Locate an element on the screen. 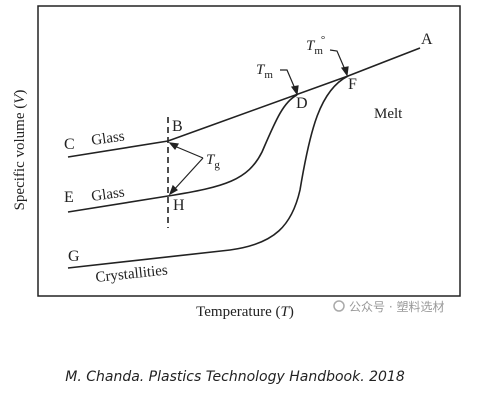 The image size is (484, 405). x-axis-label: Temperature (T) is located at coordinates (245, 312).